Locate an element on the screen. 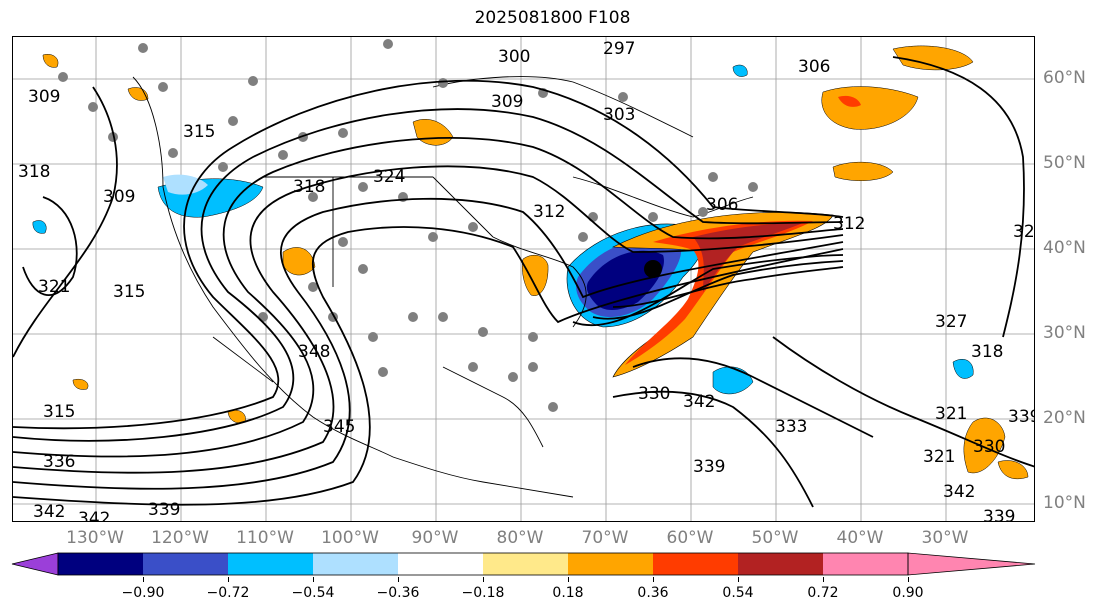 This screenshot has width=1105, height=615. colorbar-tick-label: −0.72 is located at coordinates (228, 593).